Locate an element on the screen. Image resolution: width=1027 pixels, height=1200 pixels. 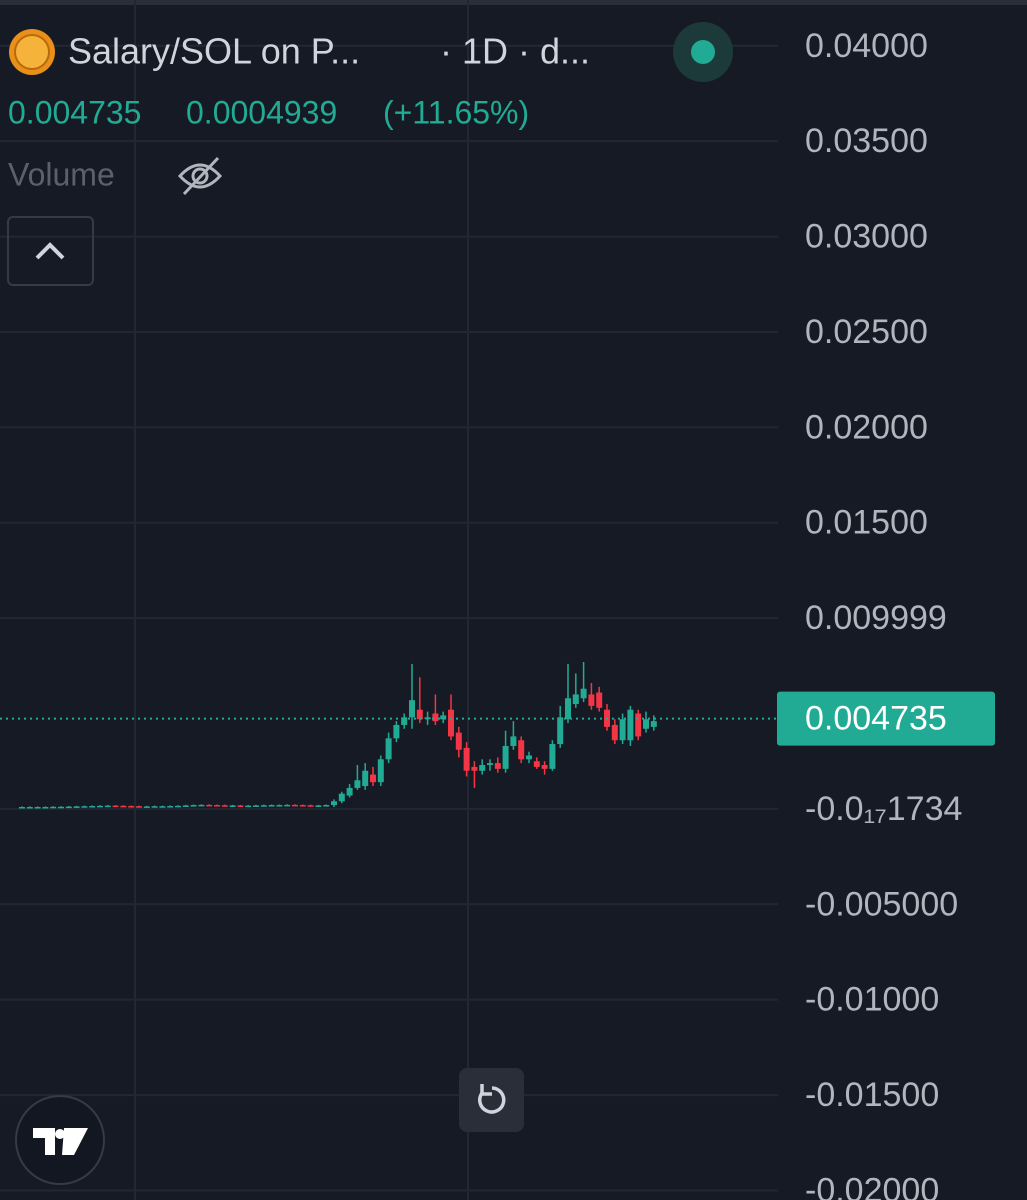
price-change-percent: (+11.65%) is located at coordinates (456, 112).